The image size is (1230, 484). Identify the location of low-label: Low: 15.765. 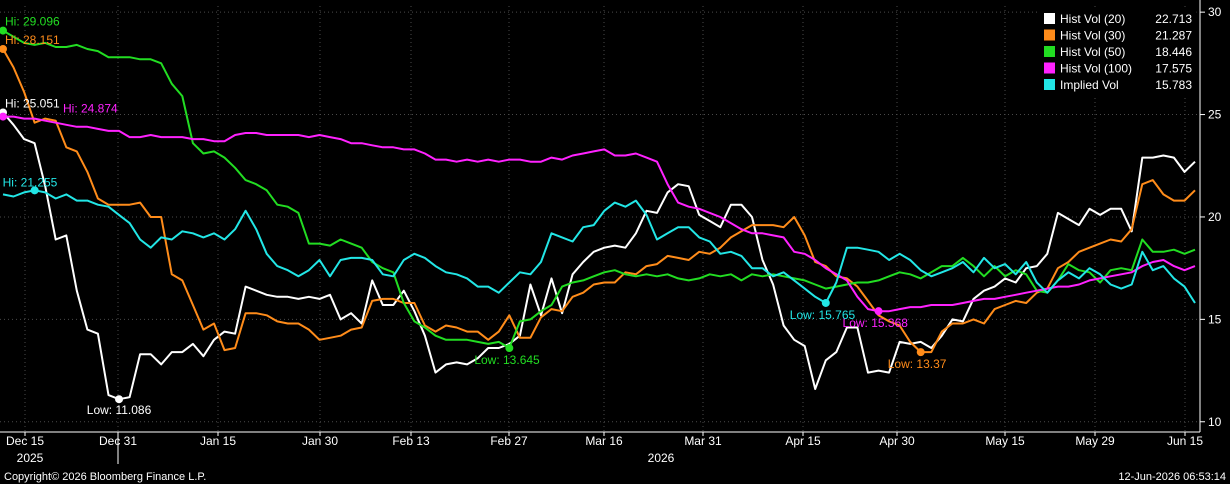
(823, 315).